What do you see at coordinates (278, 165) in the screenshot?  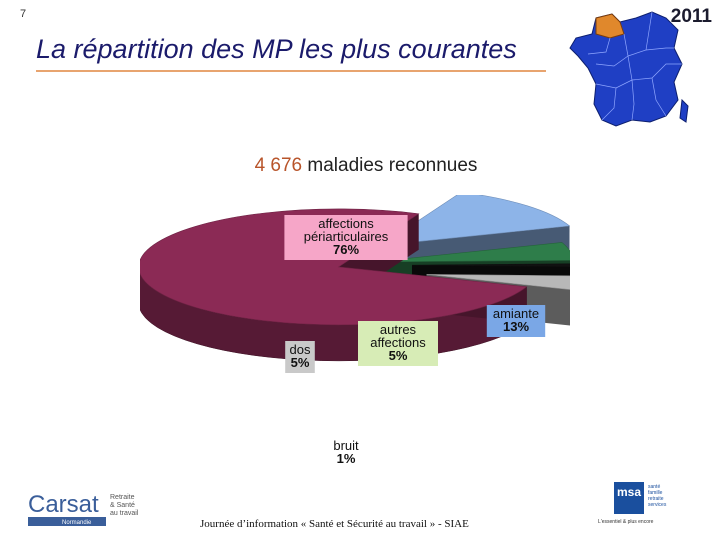 I see `recognized-count: 4 676` at bounding box center [278, 165].